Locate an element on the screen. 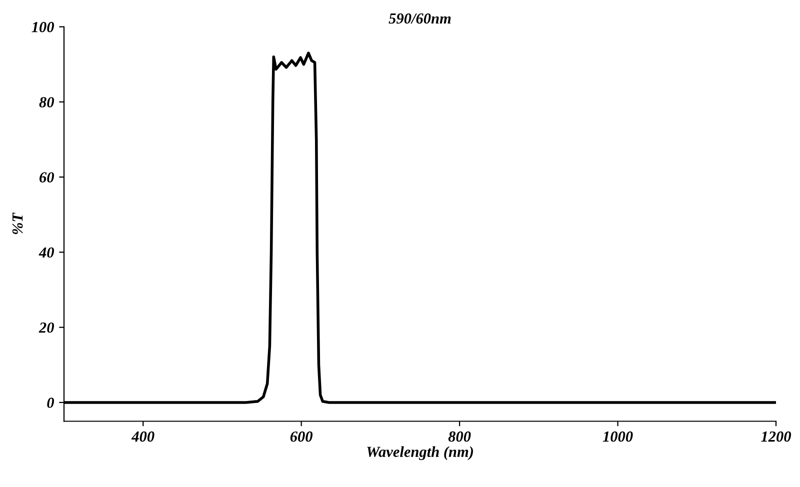  y-tick-label: 80 is located at coordinates (46, 102).